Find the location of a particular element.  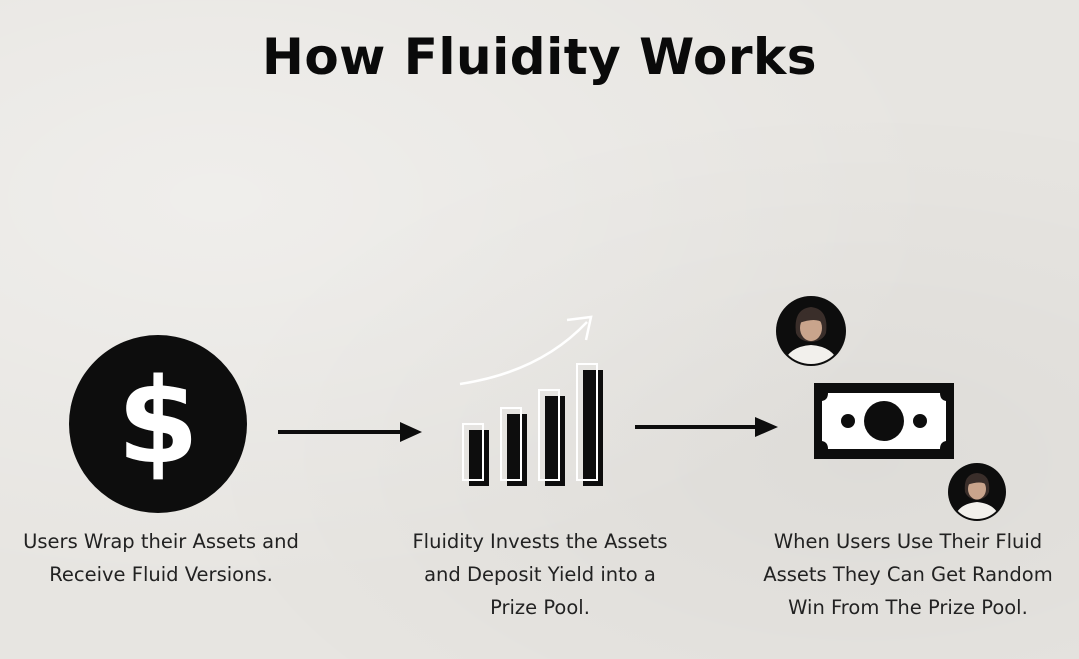

user-avatar-icon-bottom is located at coordinates (977, 492).